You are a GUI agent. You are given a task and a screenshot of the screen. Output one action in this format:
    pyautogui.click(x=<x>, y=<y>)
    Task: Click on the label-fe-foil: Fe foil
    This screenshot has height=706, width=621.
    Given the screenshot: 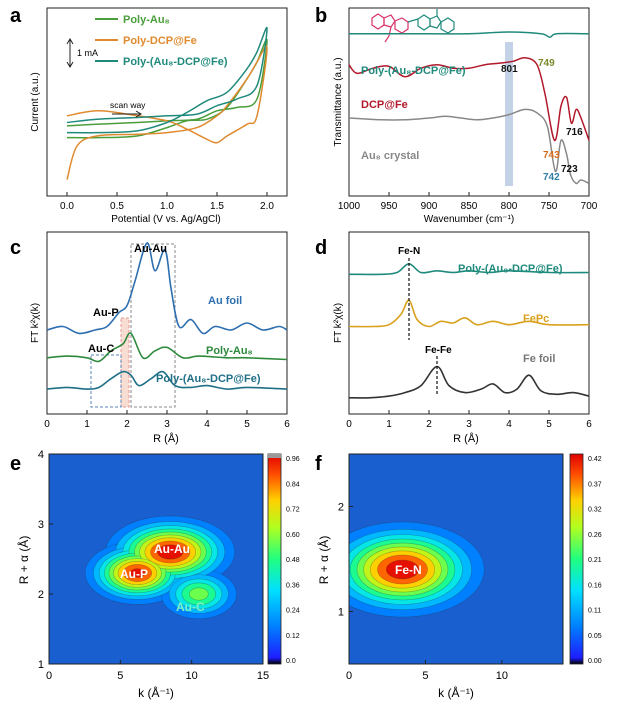 What is the action you would take?
    pyautogui.click(x=539, y=359)
    